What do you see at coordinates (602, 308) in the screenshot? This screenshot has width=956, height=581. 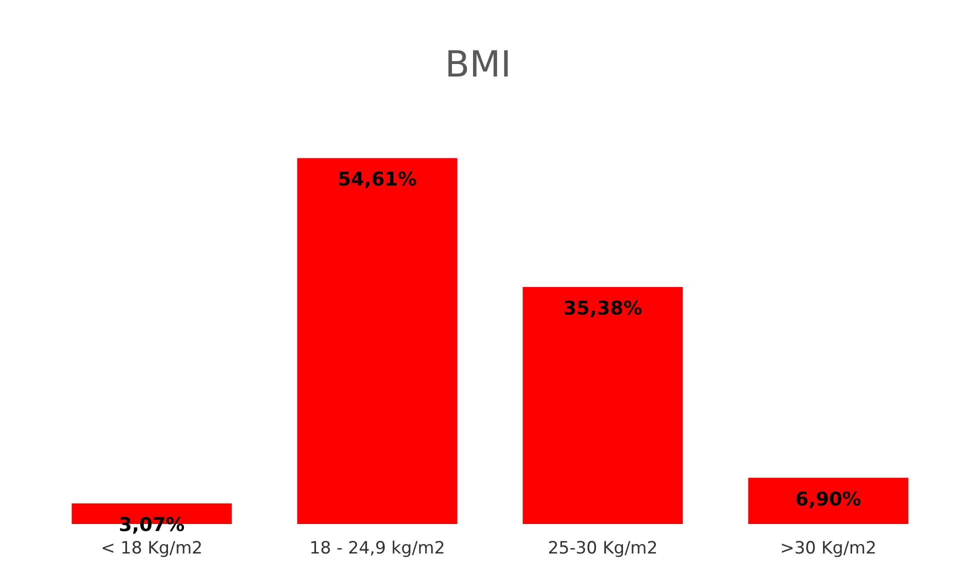 I see `data-label: 35,38%` at bounding box center [602, 308].